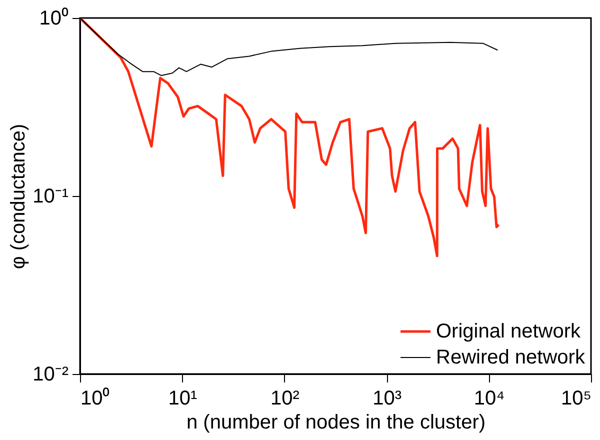 This screenshot has width=600, height=440. What do you see at coordinates (511, 357) in the screenshot?
I see `legend-label: Rewired network` at bounding box center [511, 357].